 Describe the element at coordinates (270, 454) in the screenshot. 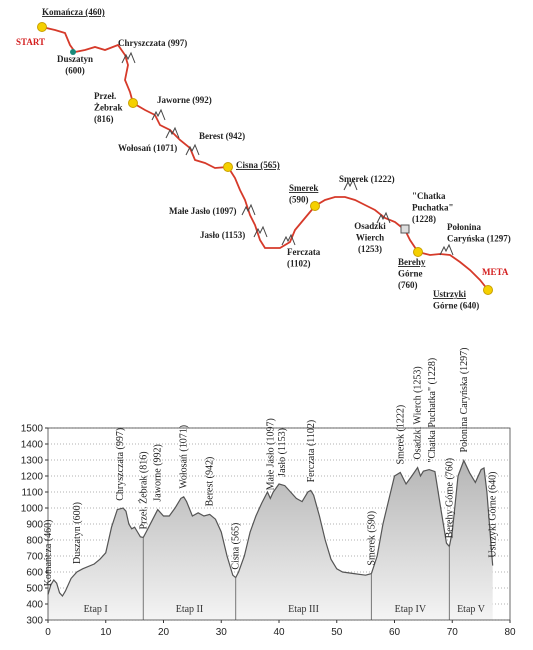

I see `annotation: Małe Jasło (1097)` at that location.